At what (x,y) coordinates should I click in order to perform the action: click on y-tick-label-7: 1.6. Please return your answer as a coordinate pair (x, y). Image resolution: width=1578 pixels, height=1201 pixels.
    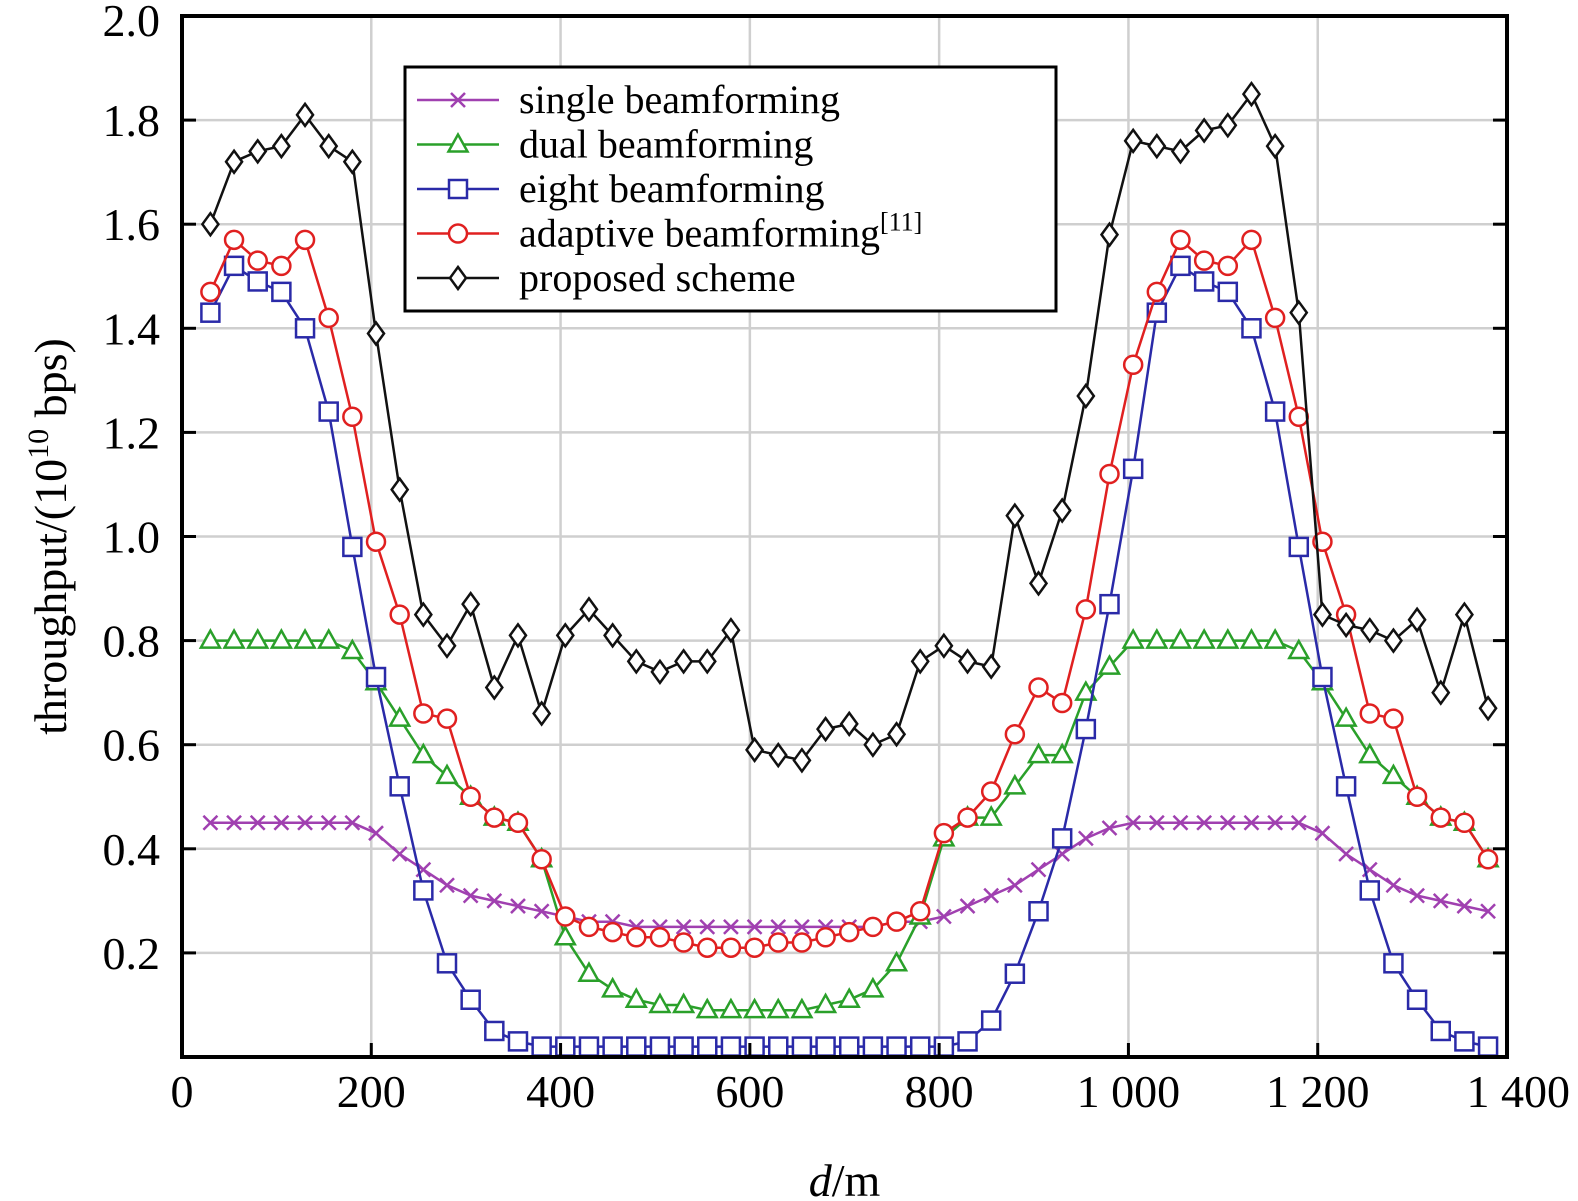
    Looking at the image, I should click on (132, 224).